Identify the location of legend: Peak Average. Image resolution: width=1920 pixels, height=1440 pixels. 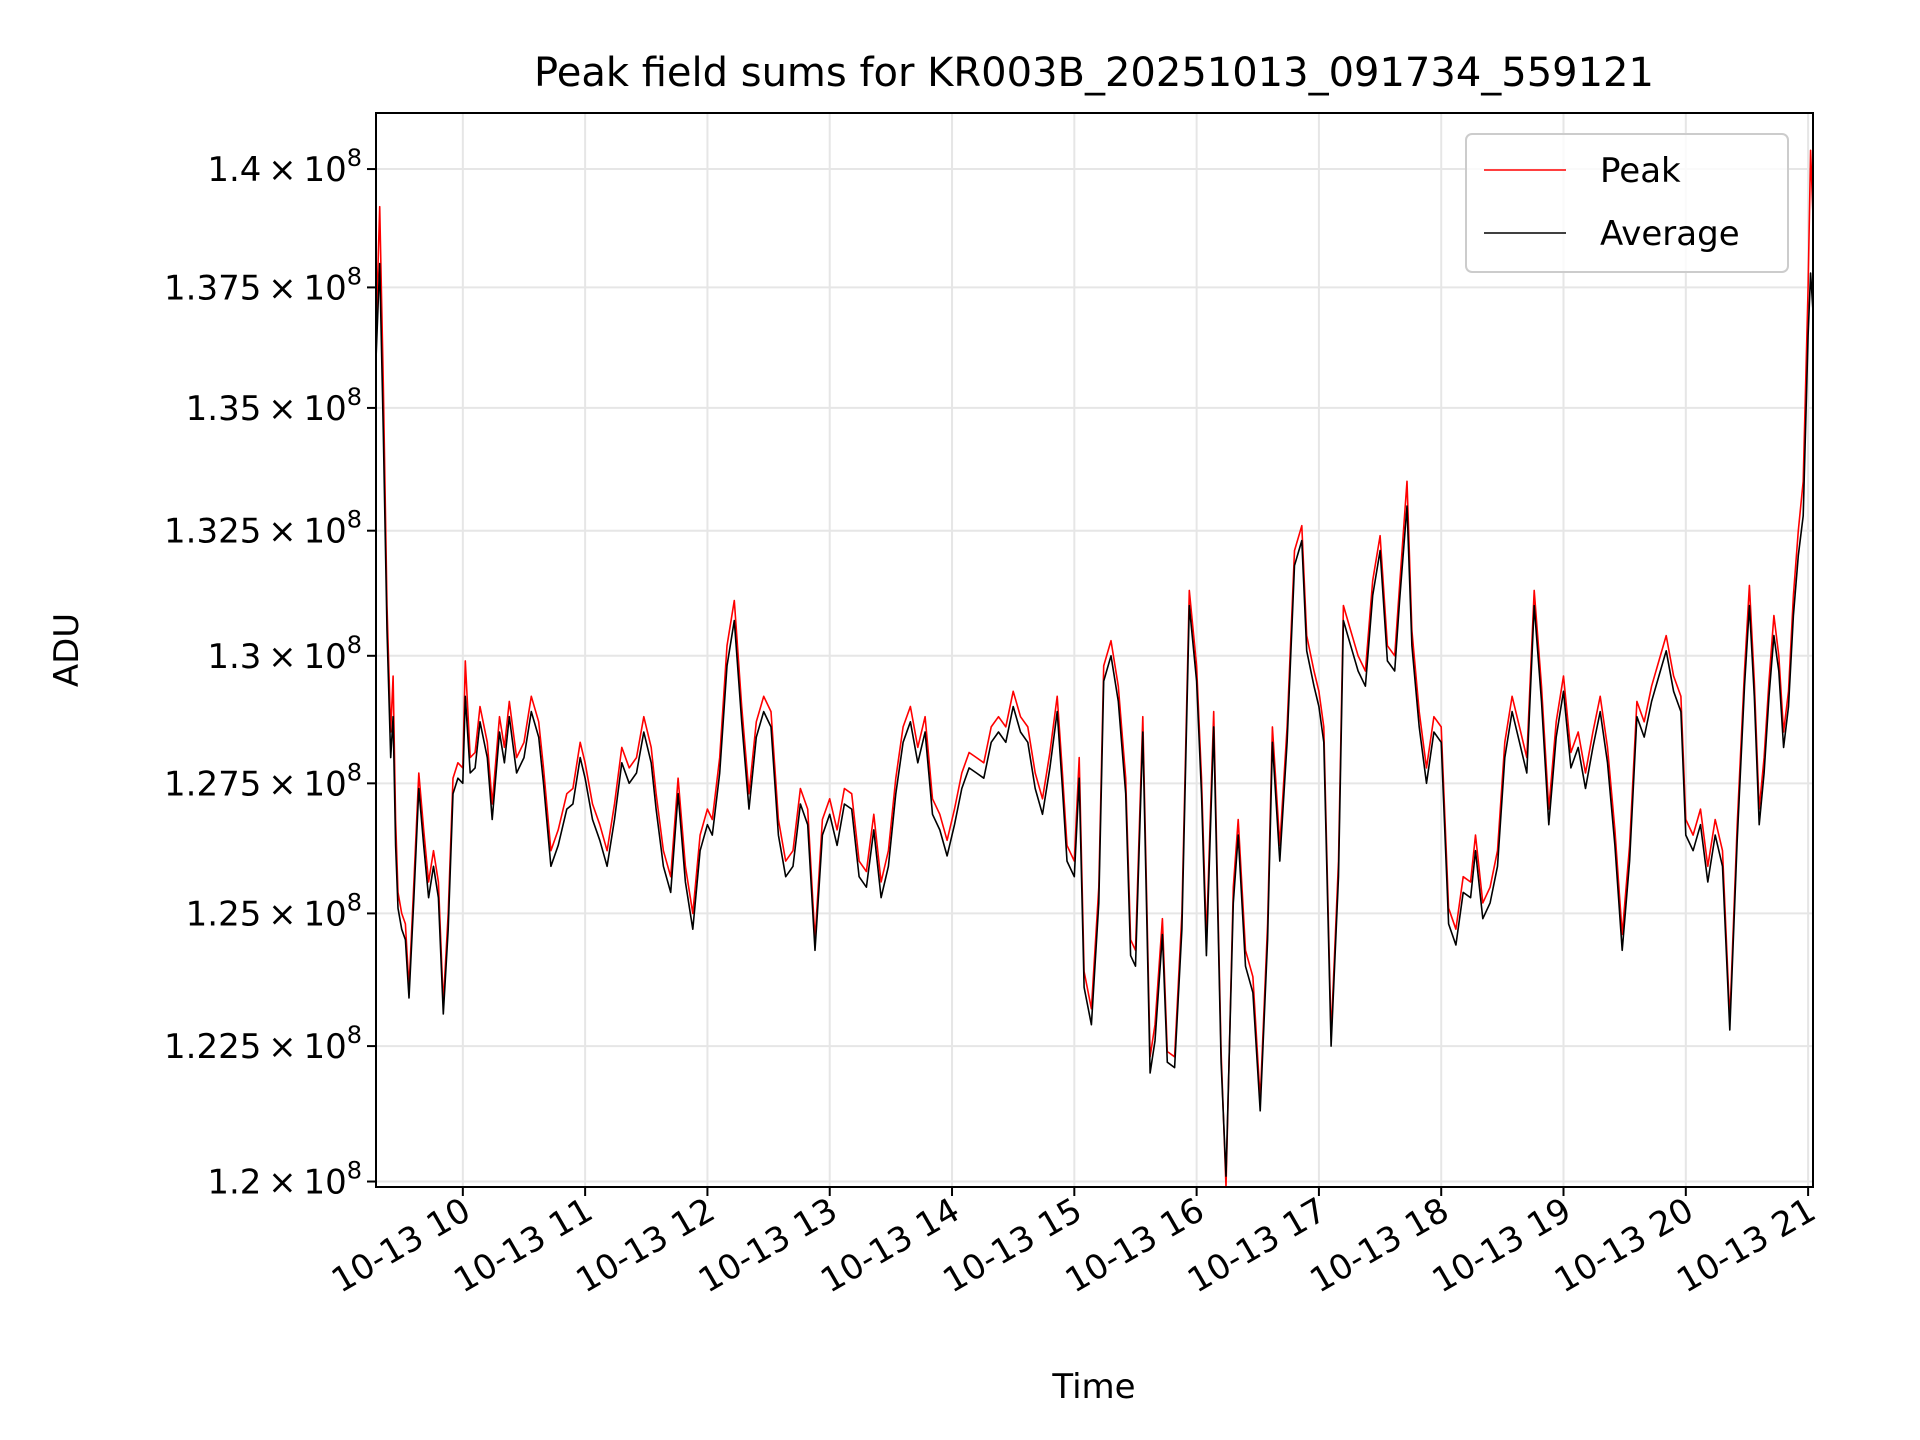
(1627, 203).